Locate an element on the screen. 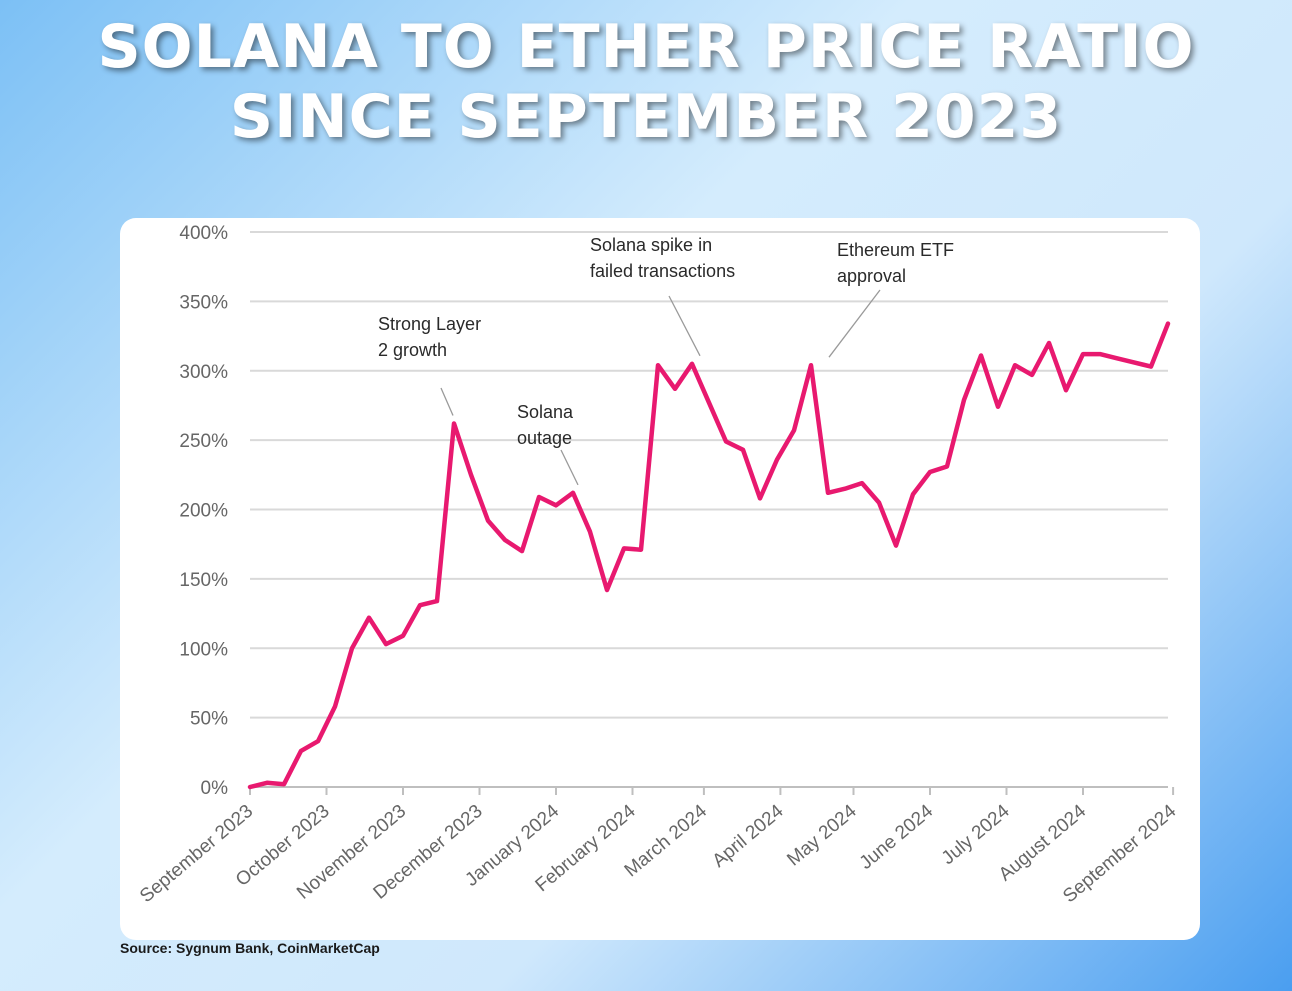 This screenshot has height=991, width=1292. annotation-text: approval is located at coordinates (871, 276).